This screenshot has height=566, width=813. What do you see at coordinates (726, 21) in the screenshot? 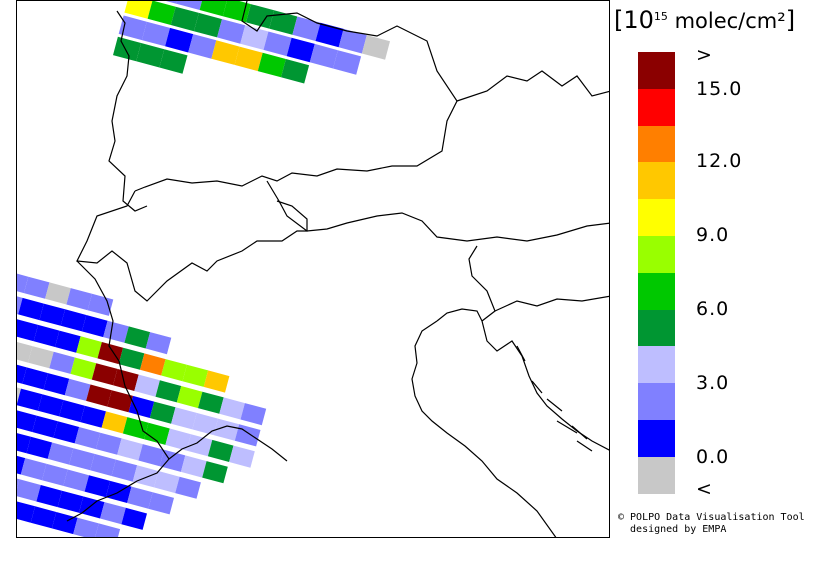
I see `legend-title-unit: molec/cm²` at bounding box center [726, 21].